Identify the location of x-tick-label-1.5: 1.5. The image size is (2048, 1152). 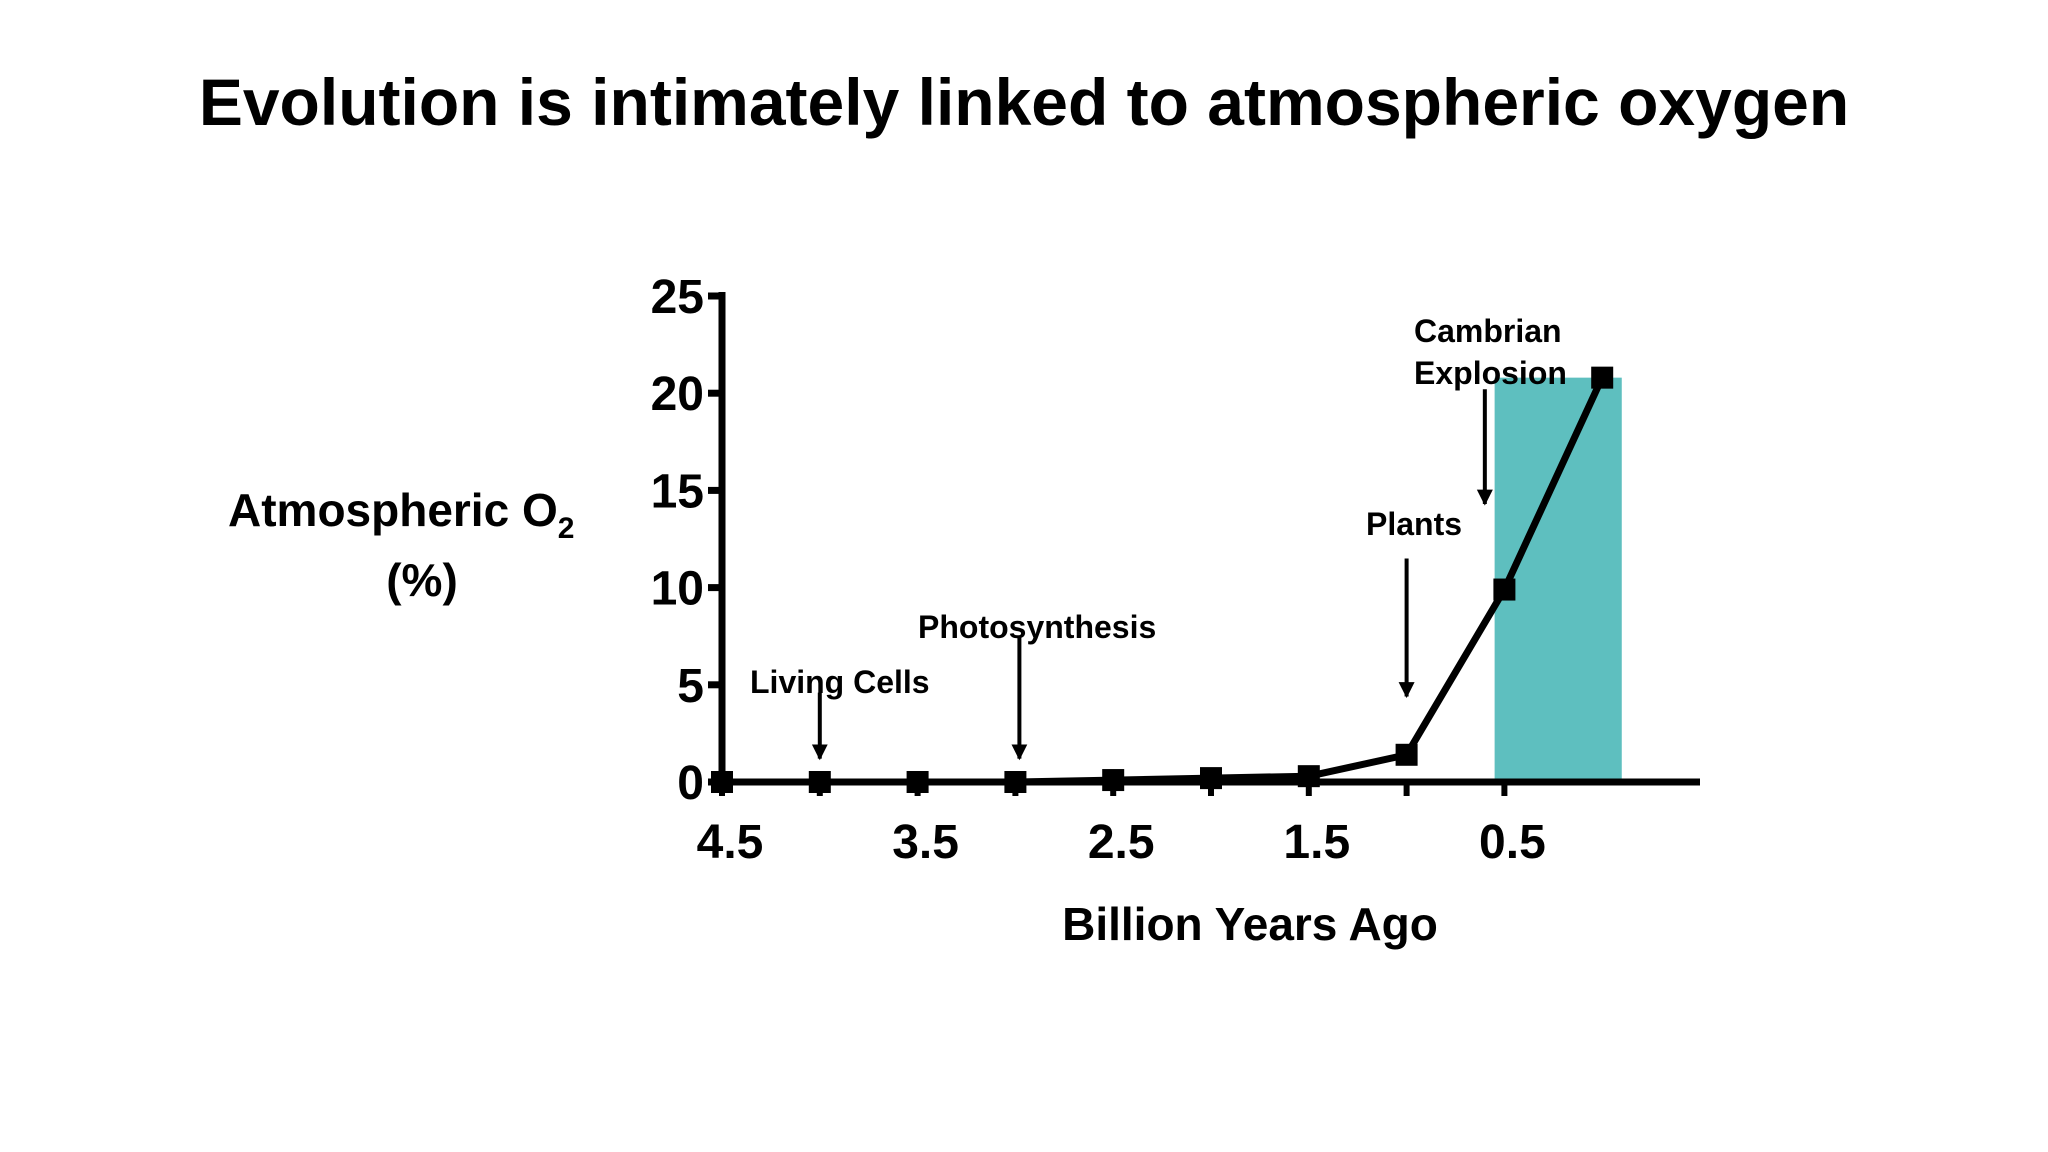
(1316, 842).